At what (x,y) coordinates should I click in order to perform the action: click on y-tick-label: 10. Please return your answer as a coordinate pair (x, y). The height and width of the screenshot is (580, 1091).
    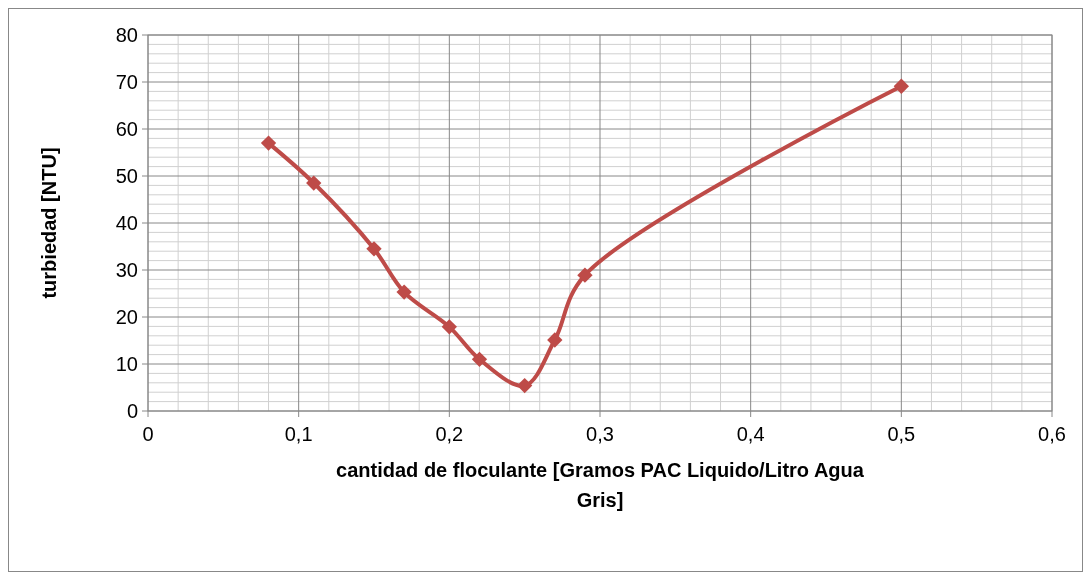
    Looking at the image, I should click on (126, 364).